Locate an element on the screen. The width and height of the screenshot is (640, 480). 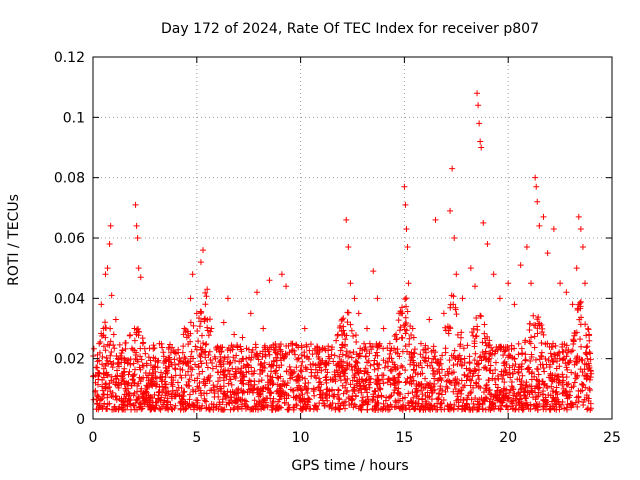
x-tick-label: 25 is located at coordinates (612, 438).